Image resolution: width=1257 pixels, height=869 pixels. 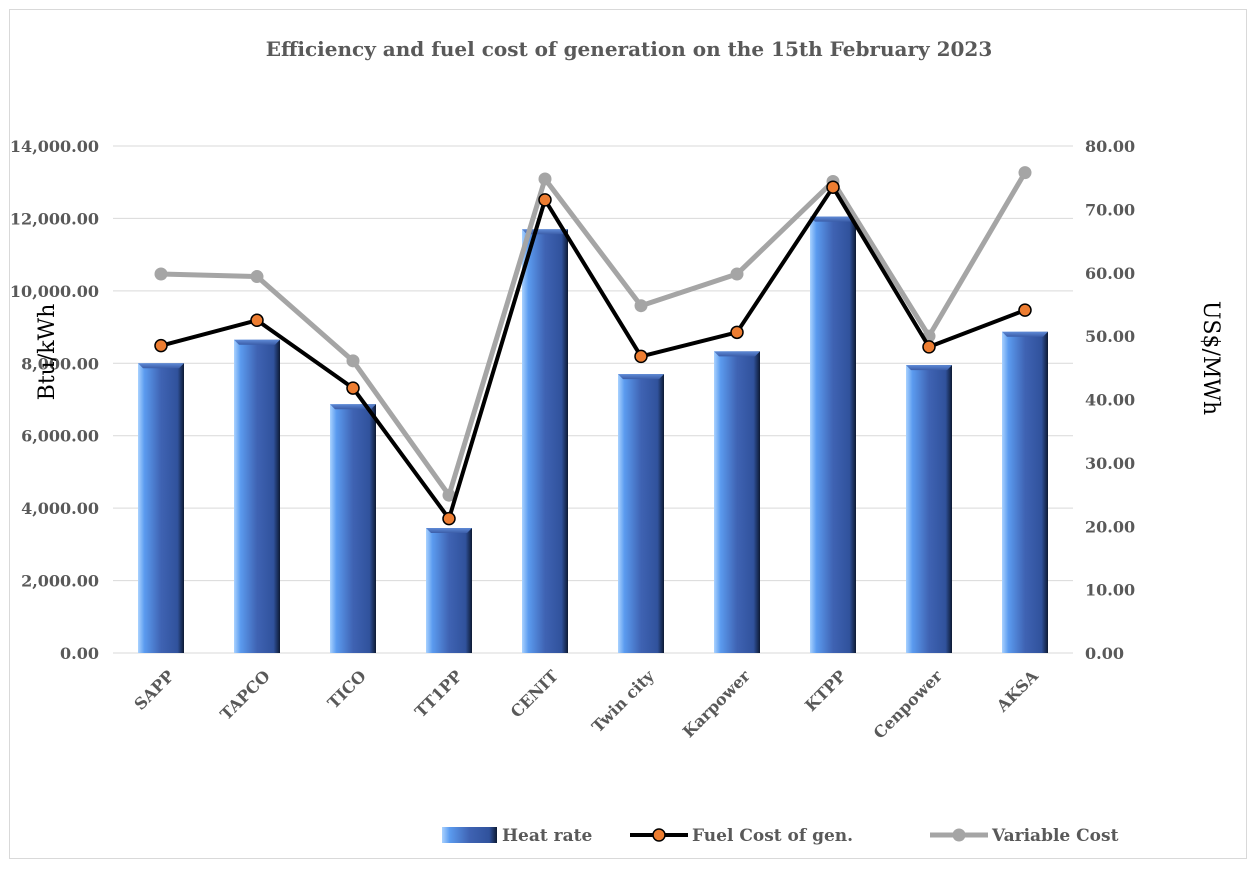 What do you see at coordinates (1110, 336) in the screenshot?
I see `right-tick-label: 50.00` at bounding box center [1110, 336].